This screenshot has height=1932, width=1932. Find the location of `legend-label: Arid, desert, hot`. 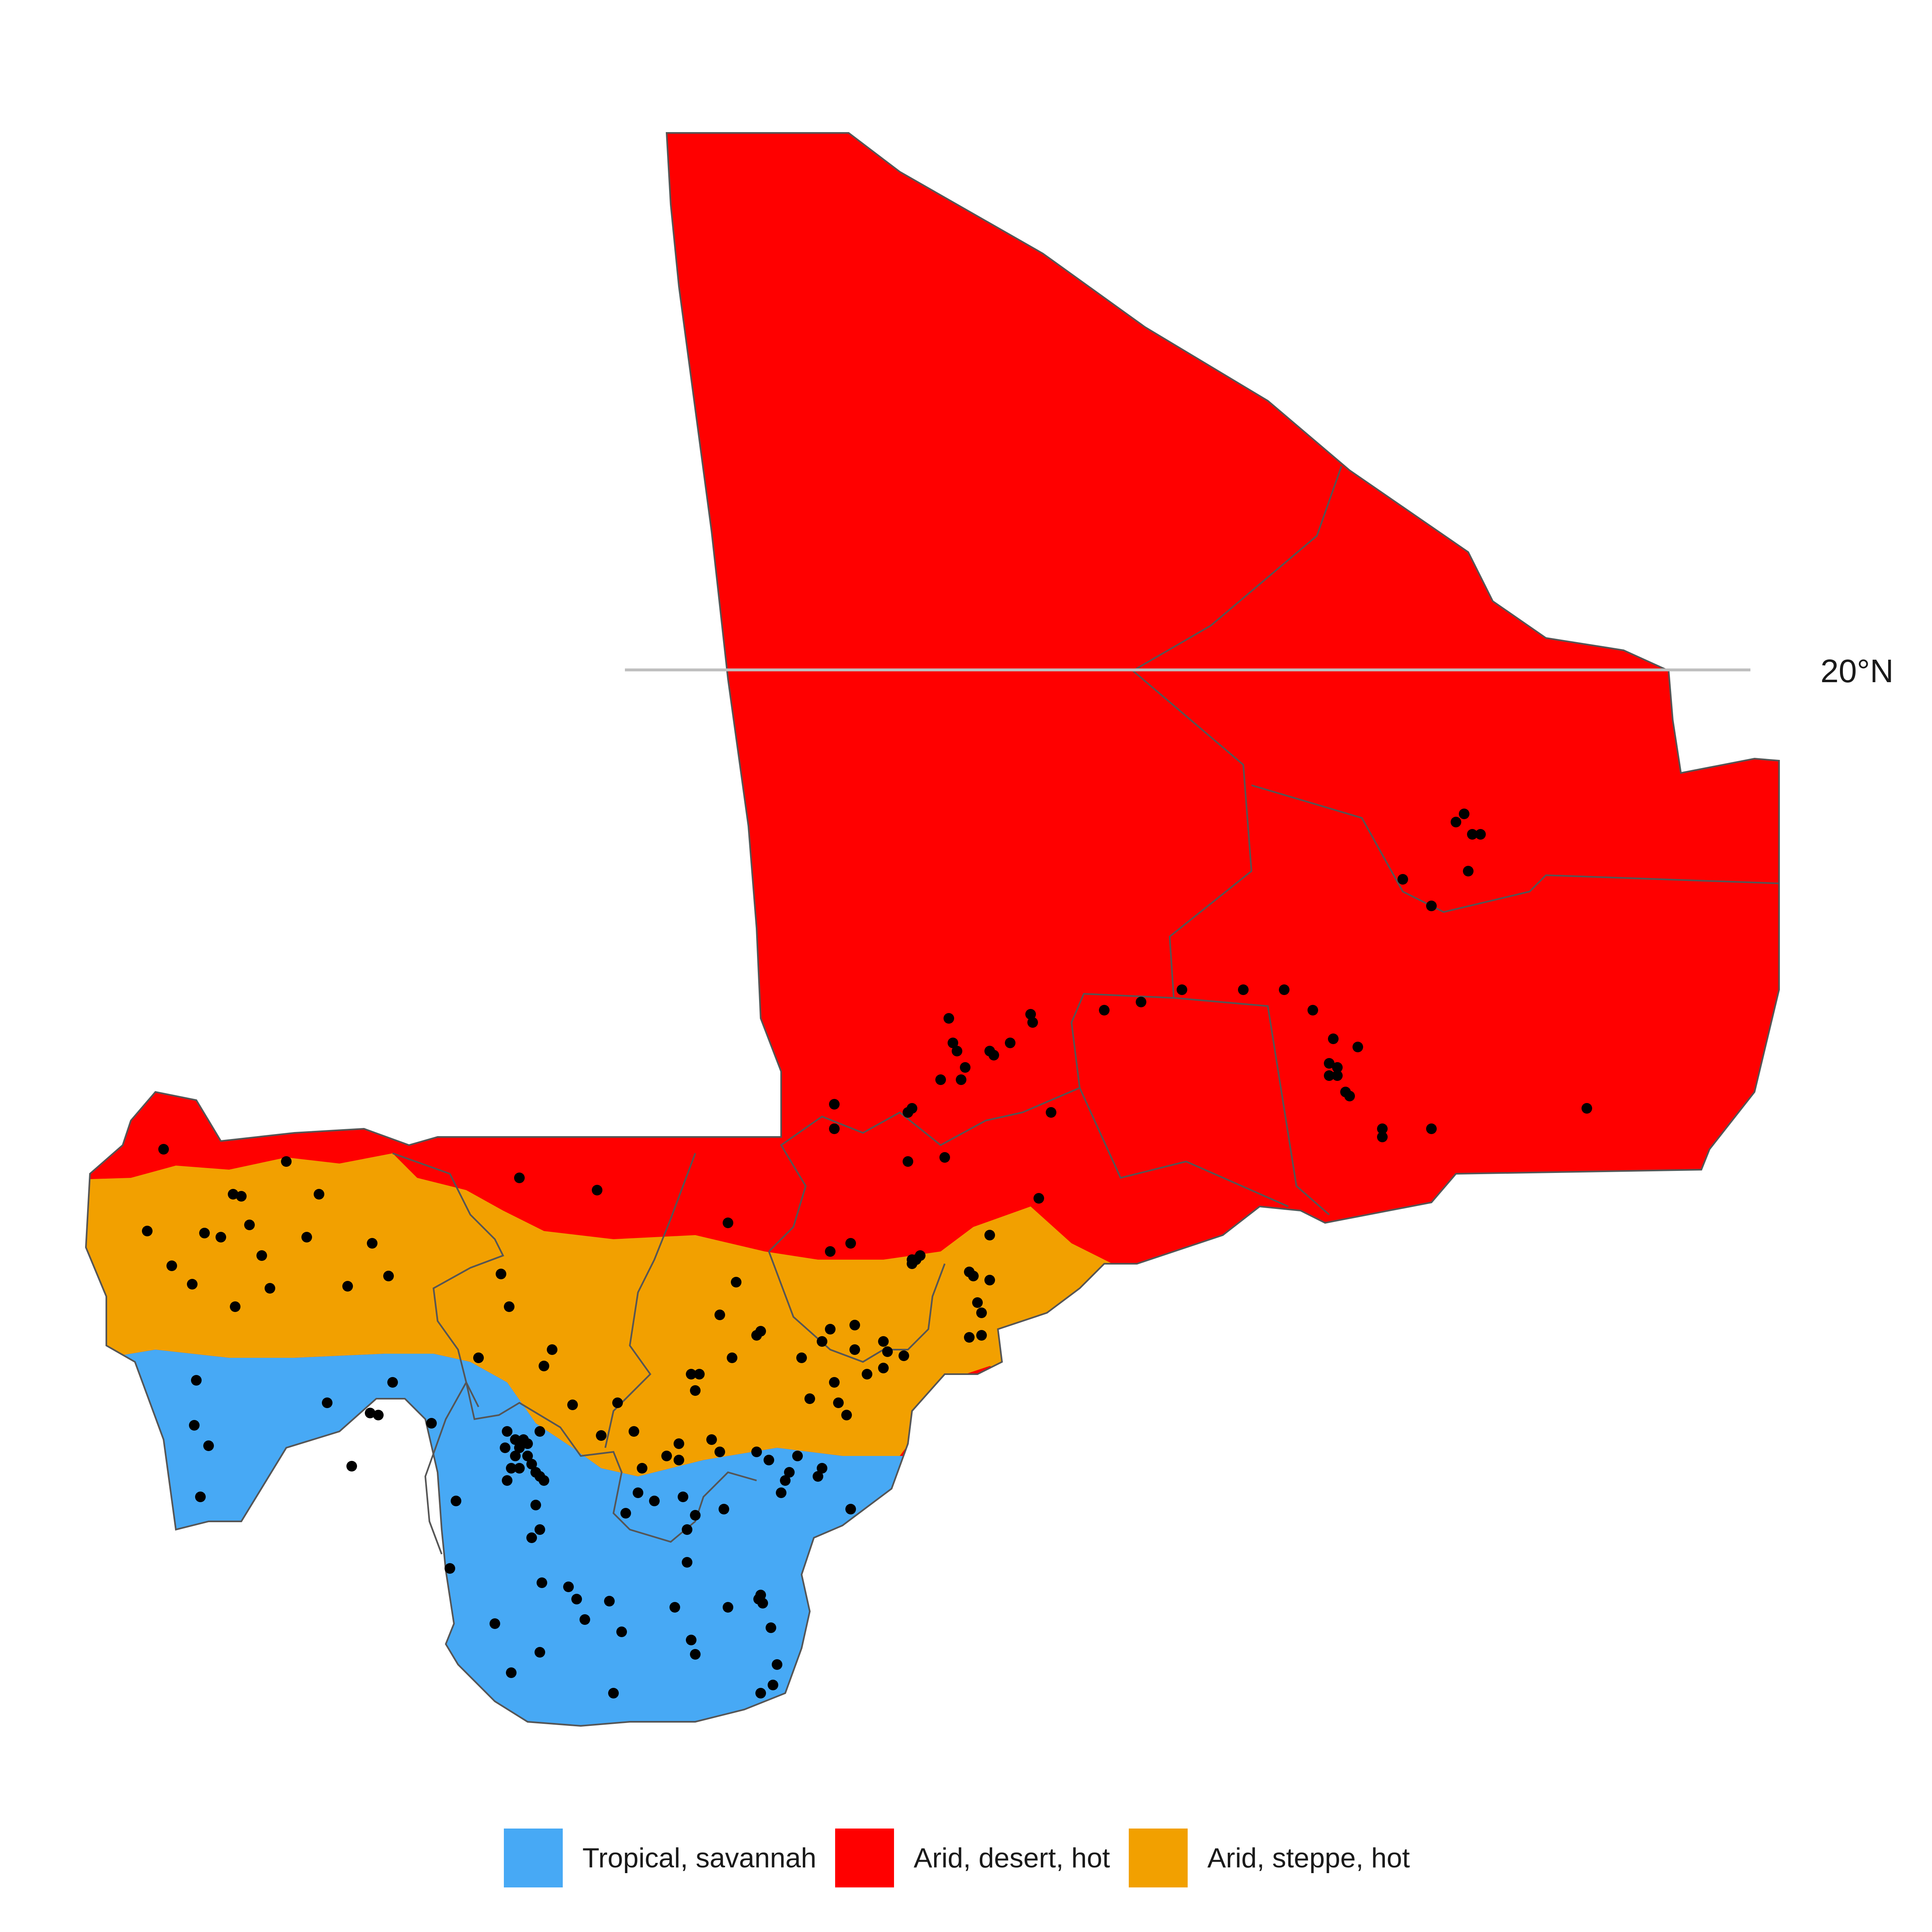

legend-label: Arid, desert, hot is located at coordinates (1012, 1858).